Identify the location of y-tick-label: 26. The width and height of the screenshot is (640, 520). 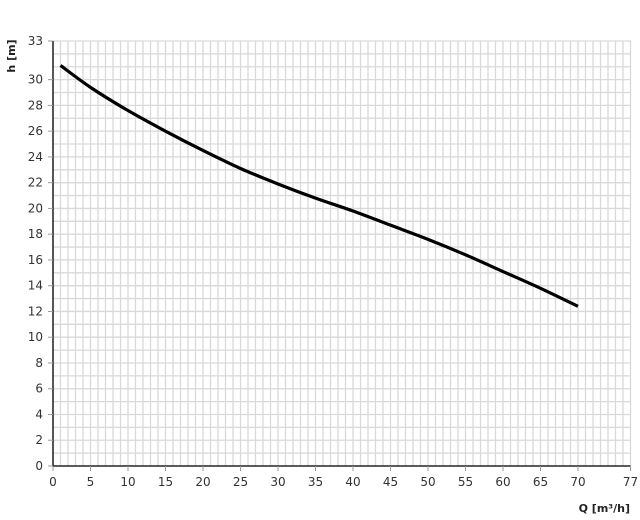
(35, 131).